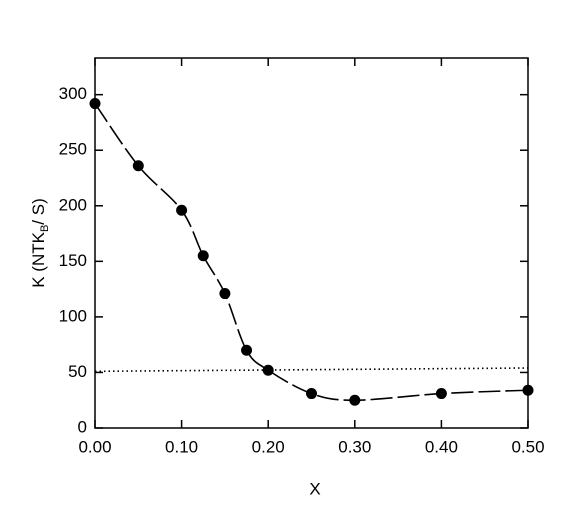 Image resolution: width=582 pixels, height=510 pixels. I want to click on y-tick-label: 150, so click(73, 260).